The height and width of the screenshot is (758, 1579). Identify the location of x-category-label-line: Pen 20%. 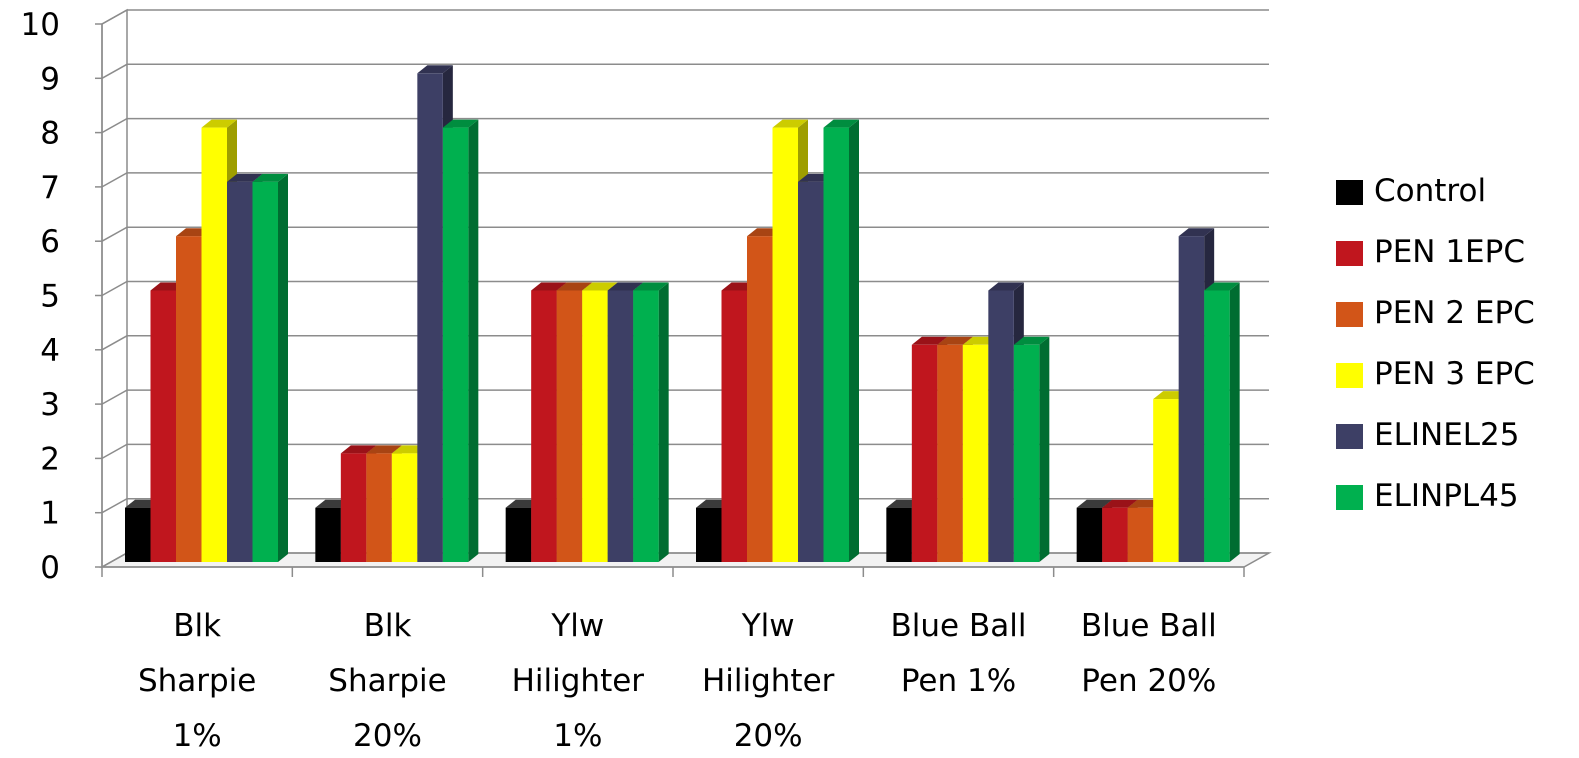
(1148, 681).